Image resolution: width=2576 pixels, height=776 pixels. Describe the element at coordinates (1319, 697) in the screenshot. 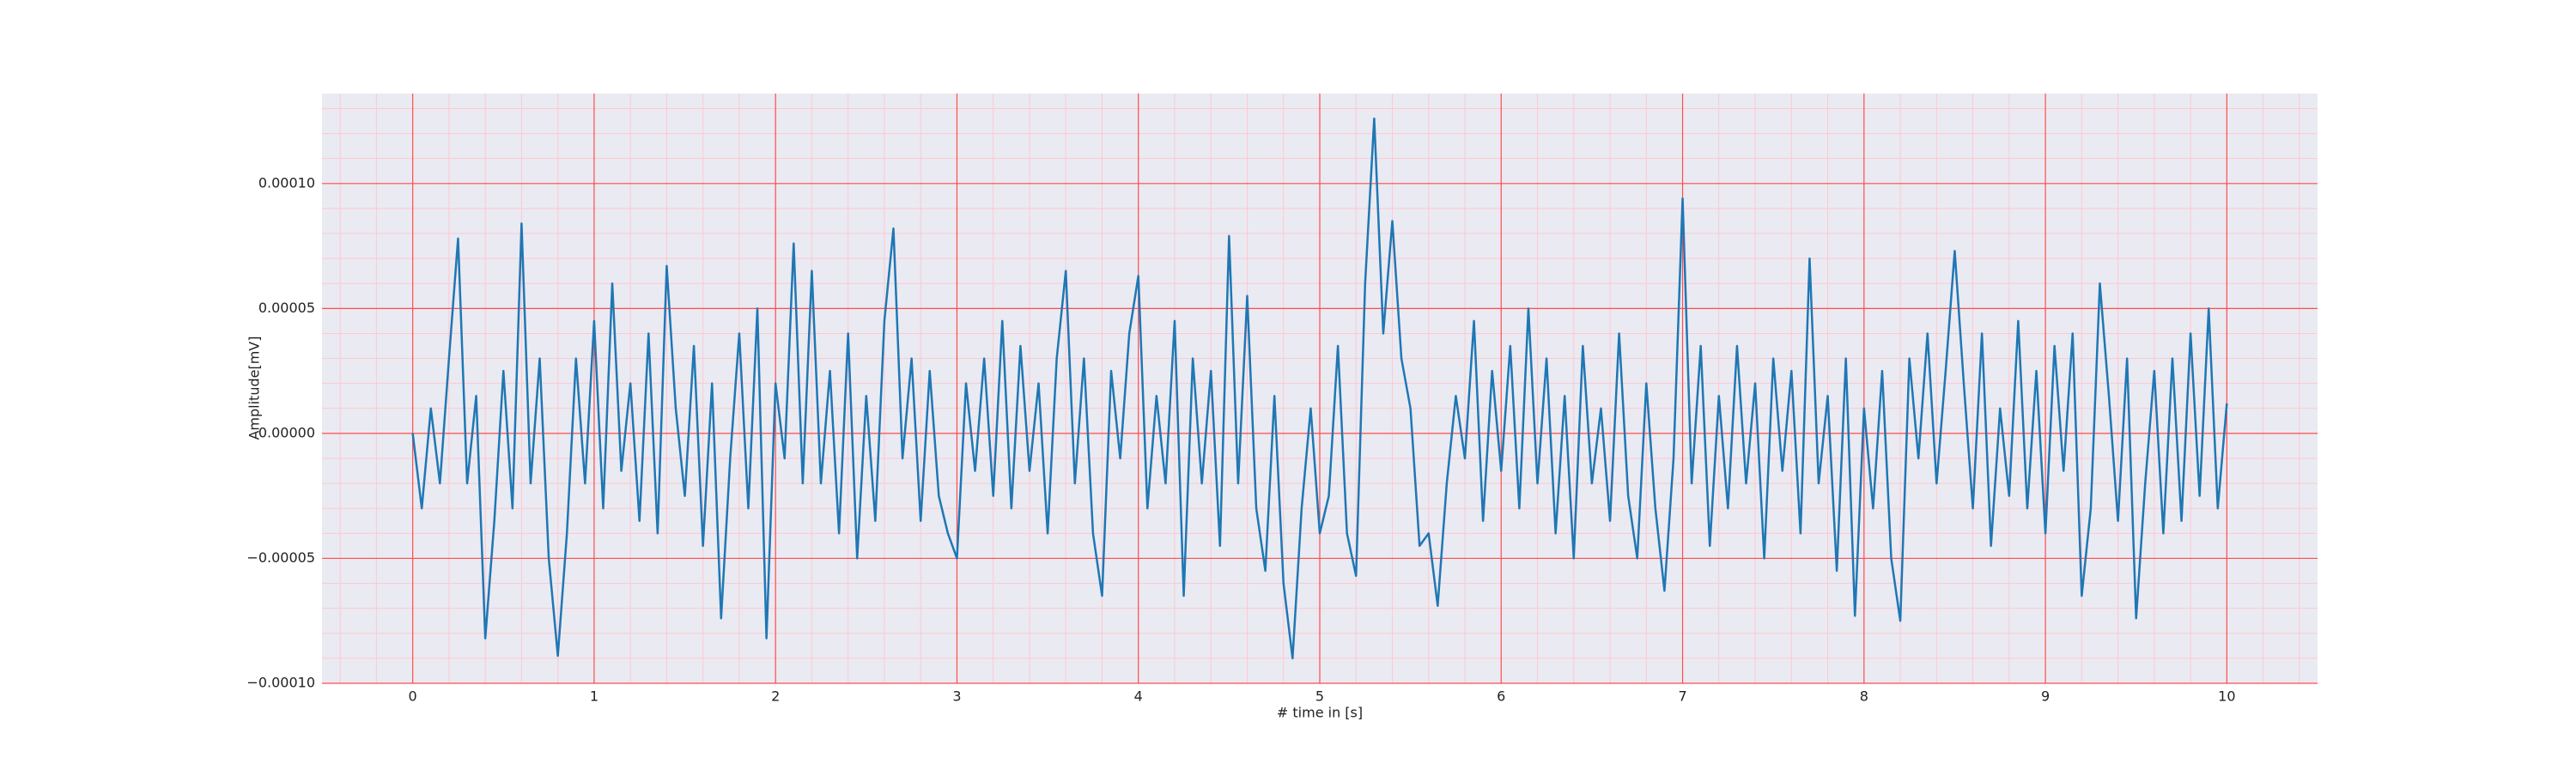

I see `x-tick-label: 5` at that location.